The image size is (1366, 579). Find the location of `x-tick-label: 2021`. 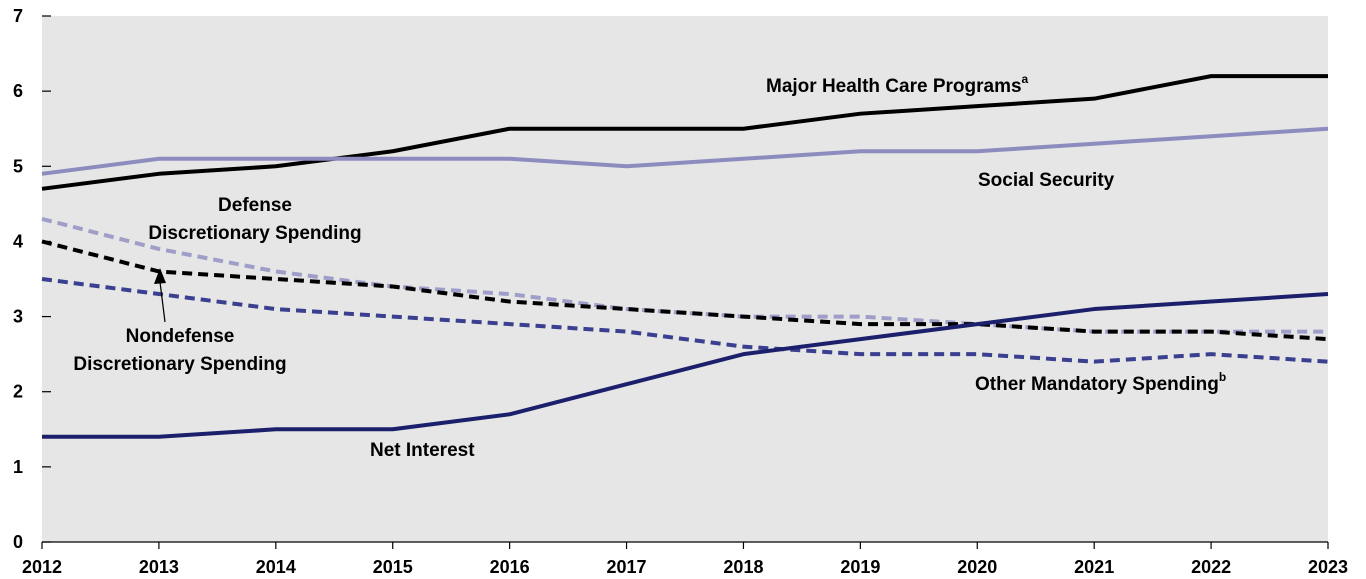

x-tick-label: 2021 is located at coordinates (1094, 567).